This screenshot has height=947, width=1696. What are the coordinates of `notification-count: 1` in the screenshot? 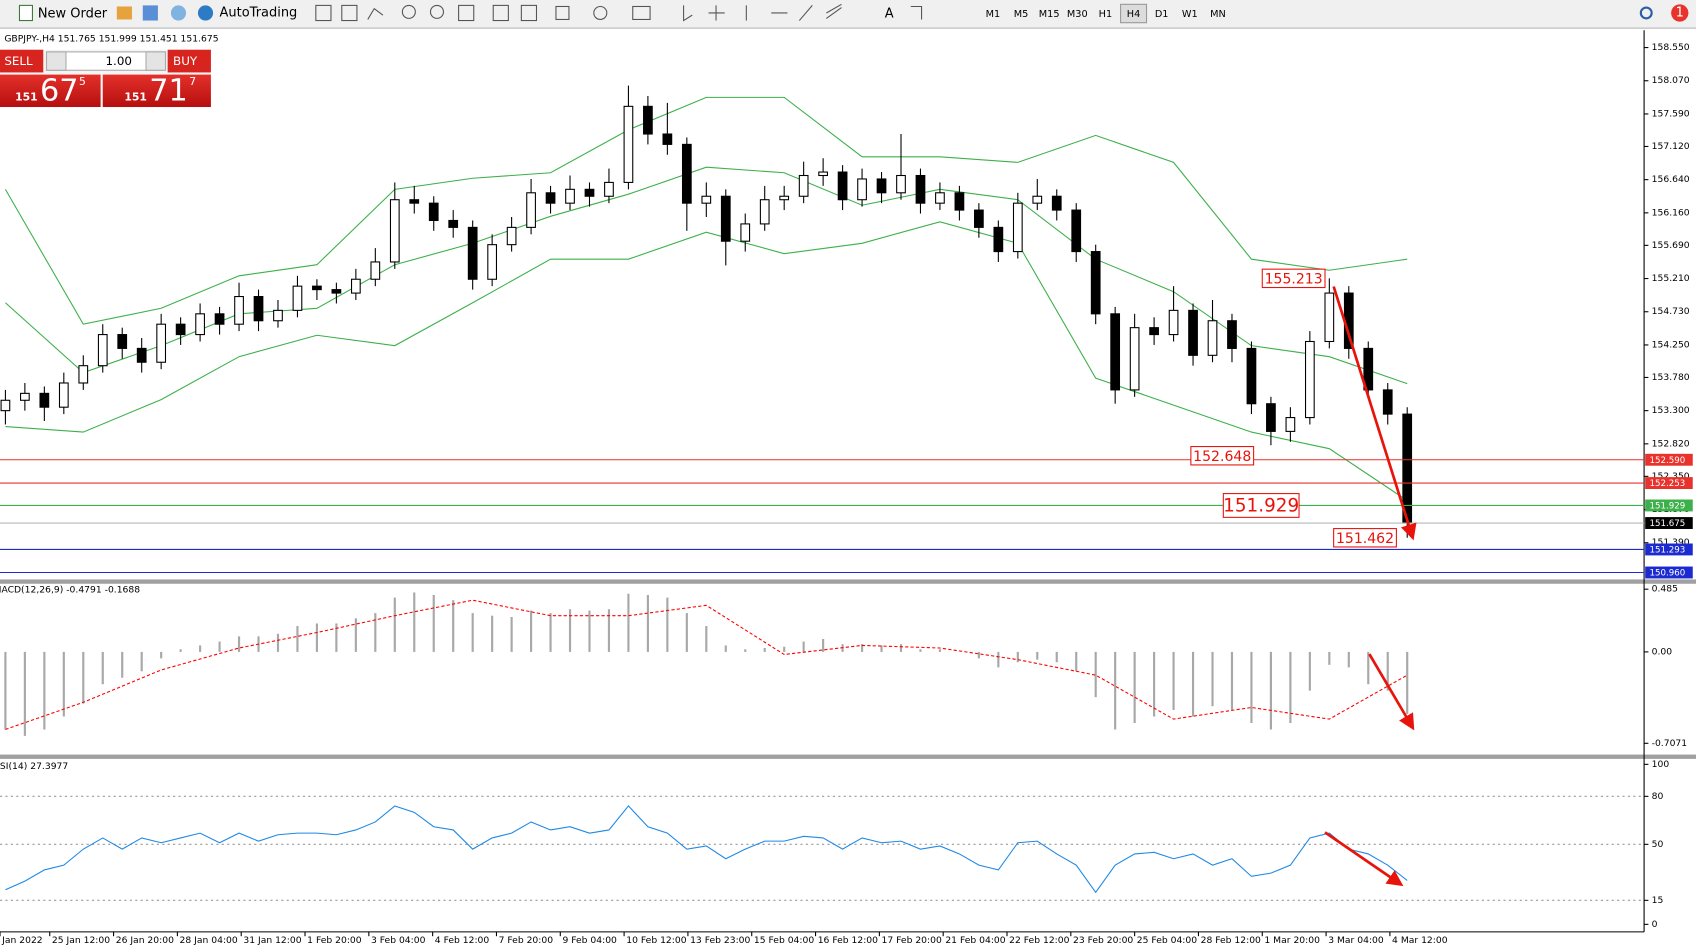 It's located at (1680, 12).